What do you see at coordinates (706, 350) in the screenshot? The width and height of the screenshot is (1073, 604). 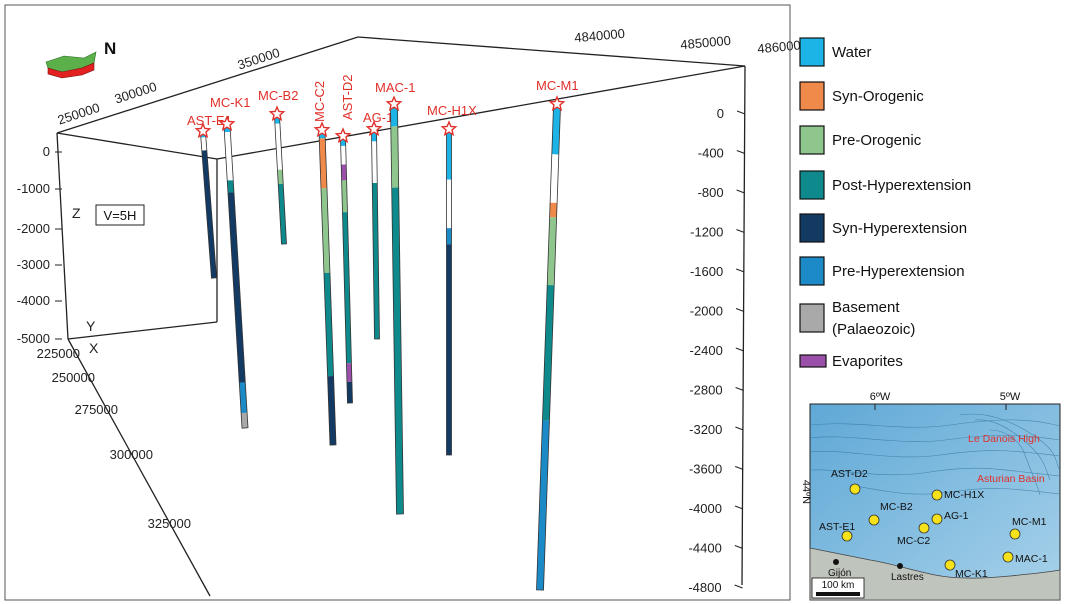 I see `tick-label: -2400` at bounding box center [706, 350].